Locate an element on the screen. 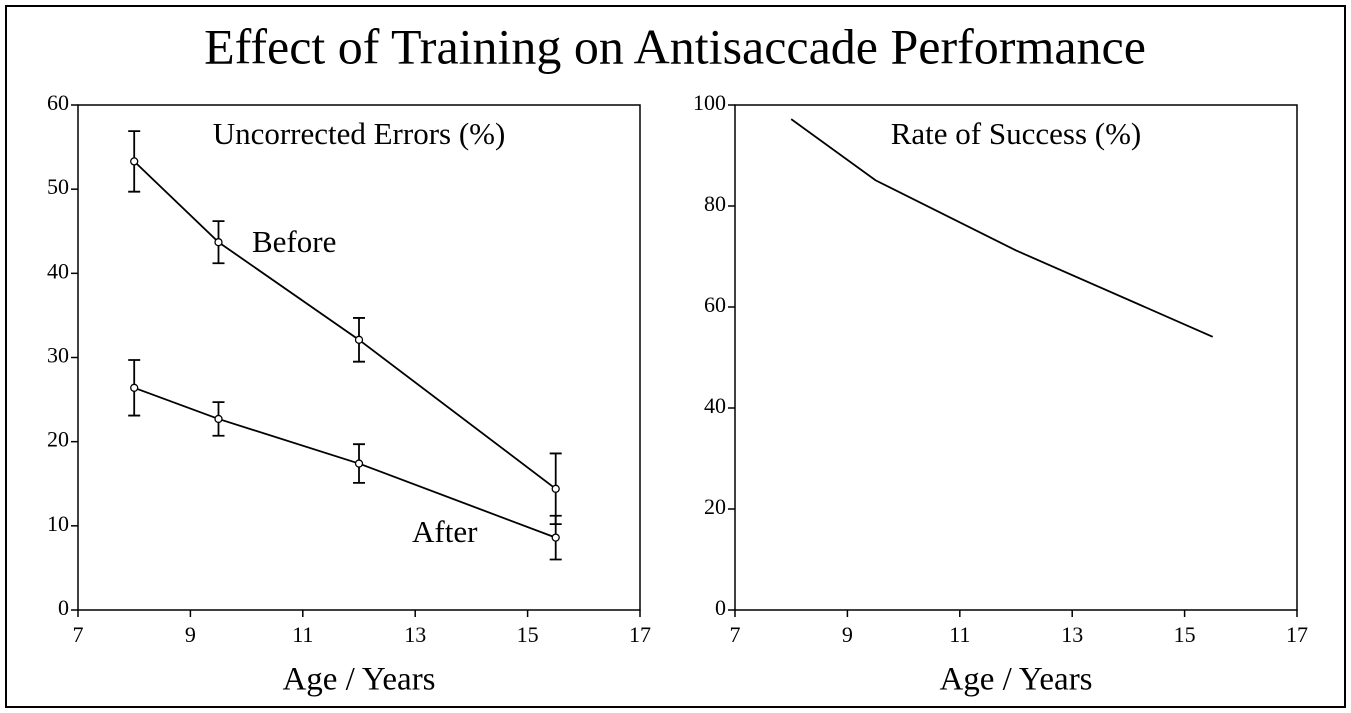 Image resolution: width=1351 pixels, height=713 pixels. series-label: After is located at coordinates (445, 531).